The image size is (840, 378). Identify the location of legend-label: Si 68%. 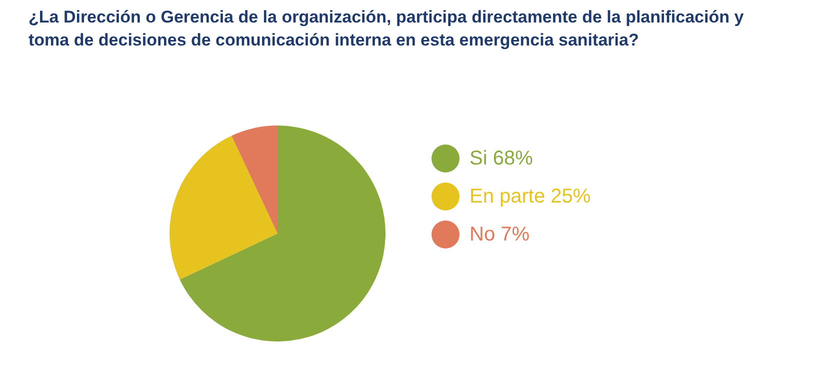
(502, 159).